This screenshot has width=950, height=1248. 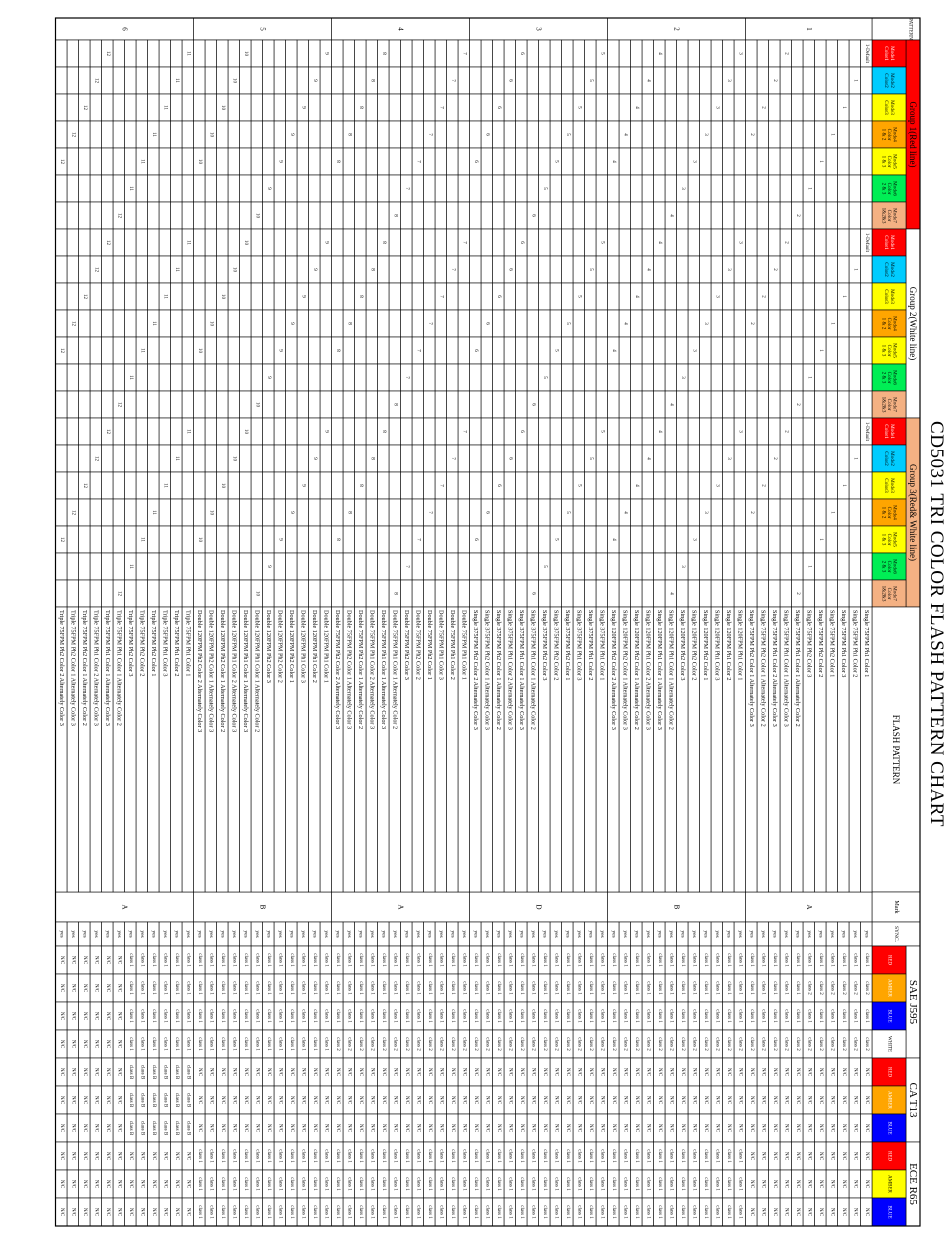 What do you see at coordinates (889, 485) in the screenshot?
I see `mode-header-label: Mode3Color3` at bounding box center [889, 485].